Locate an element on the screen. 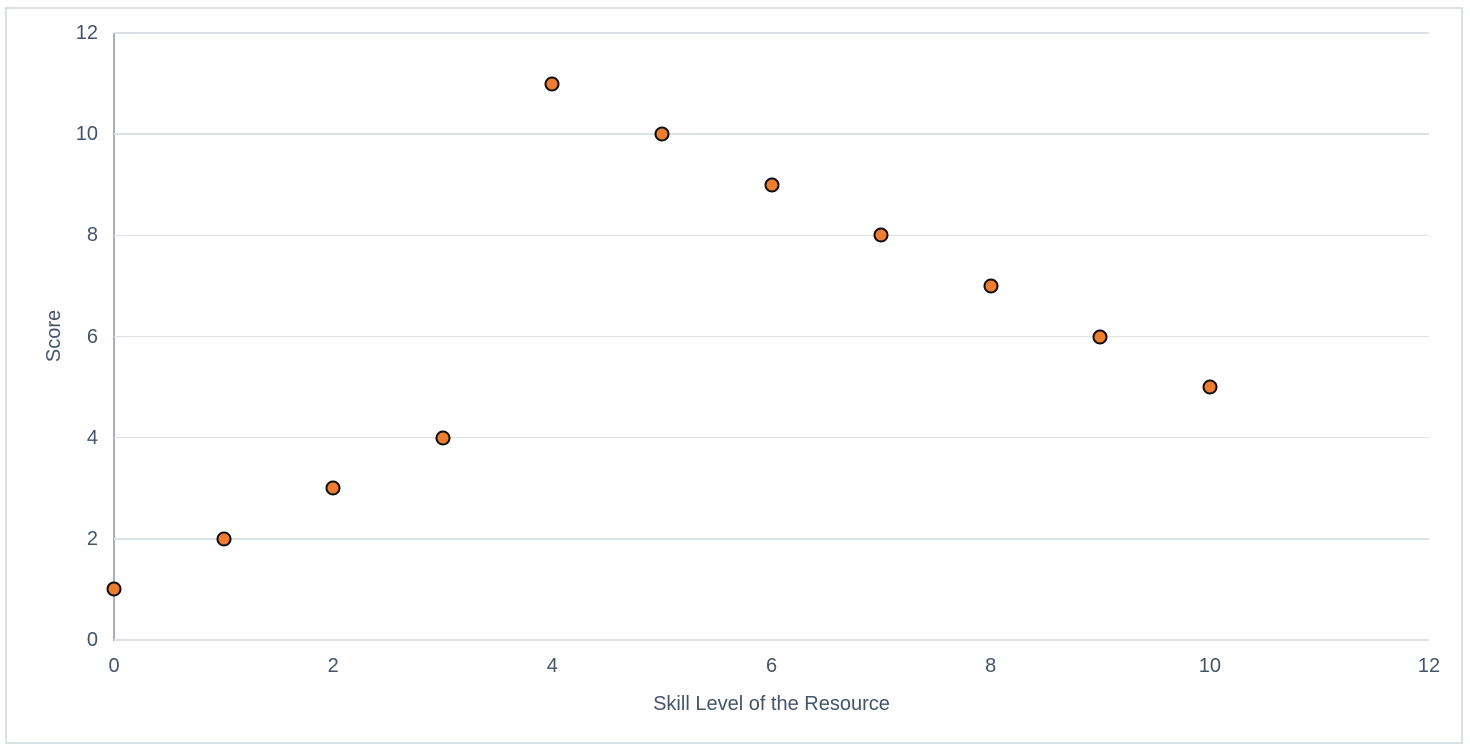 This screenshot has width=1470, height=750. x-tick-label: 2 is located at coordinates (333, 666).